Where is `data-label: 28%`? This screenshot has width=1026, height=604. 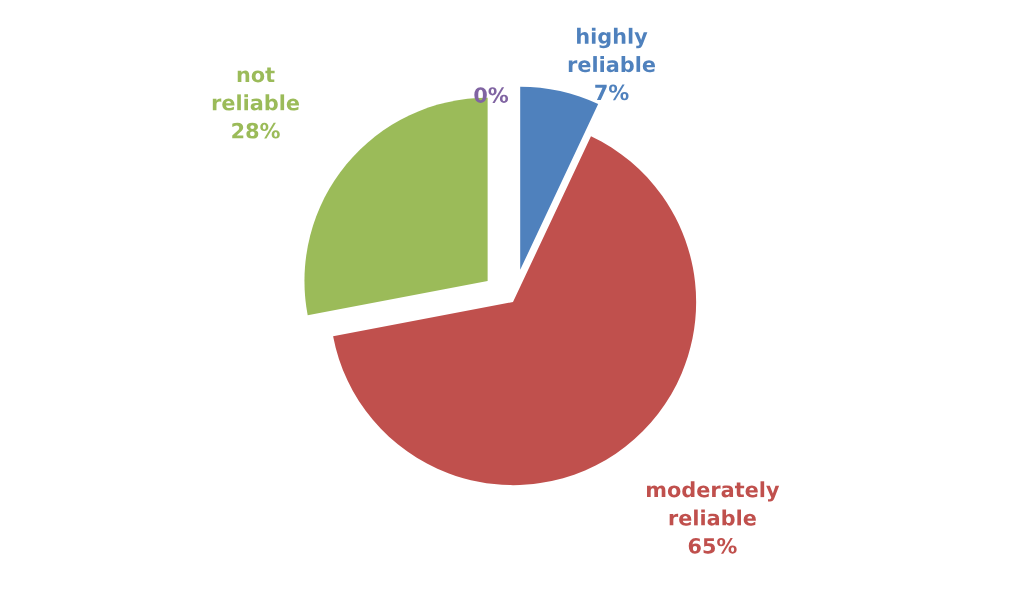
data-label: 28% is located at coordinates (256, 130).